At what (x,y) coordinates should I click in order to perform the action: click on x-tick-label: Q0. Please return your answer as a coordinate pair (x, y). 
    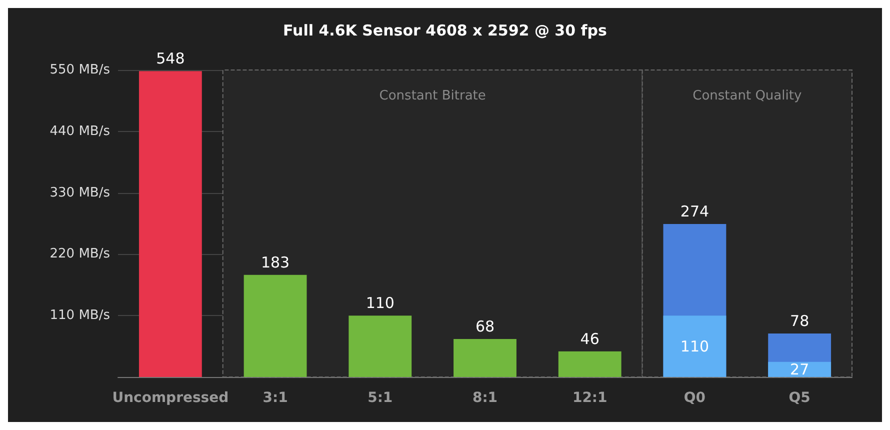
    Looking at the image, I should click on (695, 398).